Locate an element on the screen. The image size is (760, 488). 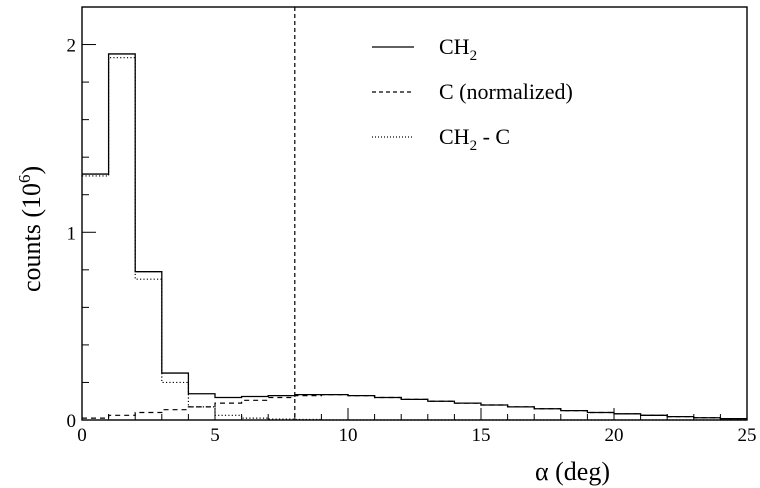
y-axis-title: counts (106) is located at coordinates (30, 229).